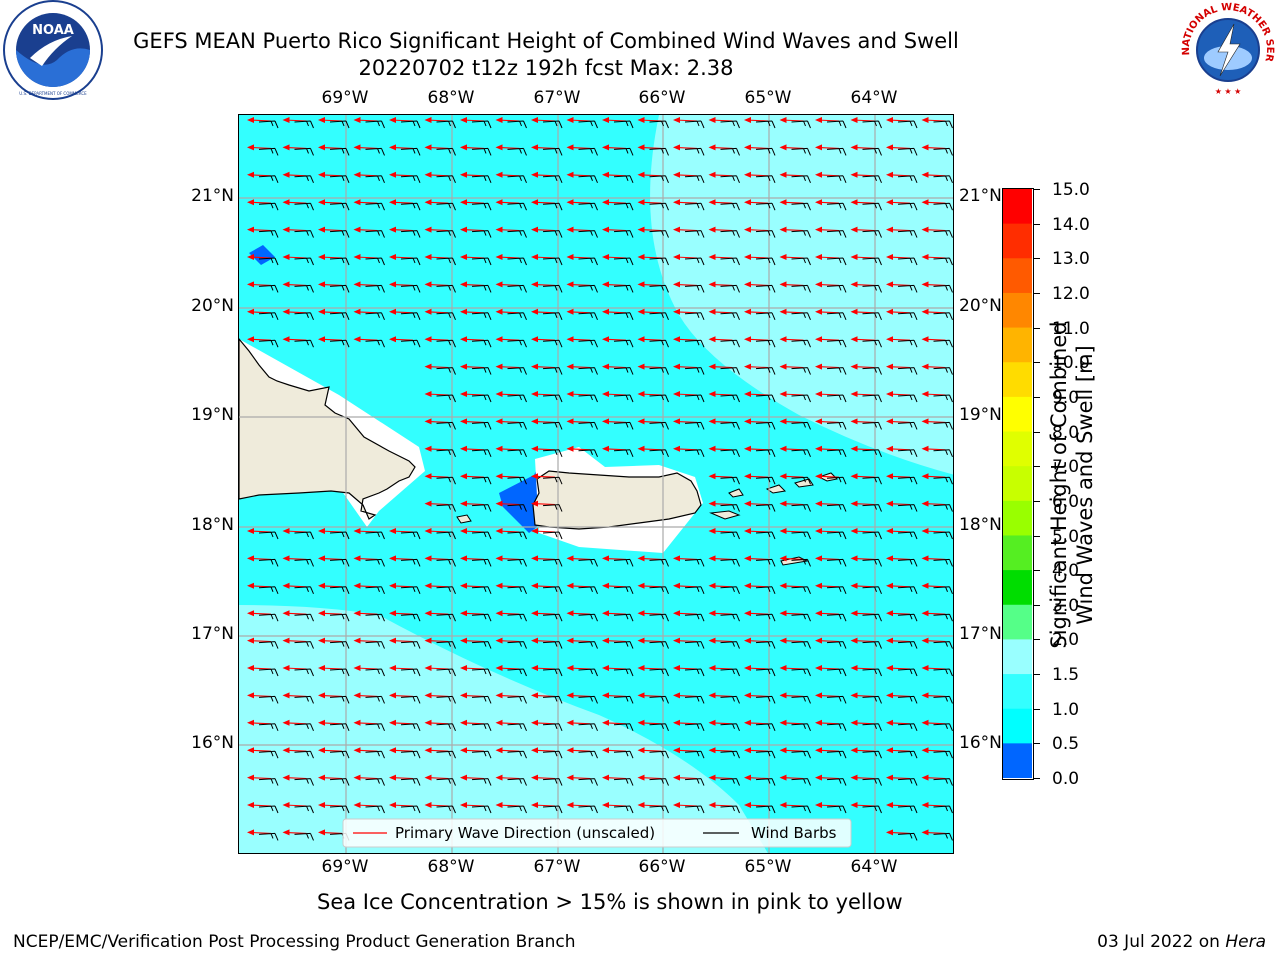 The height and width of the screenshot is (960, 1280). What do you see at coordinates (980, 415) in the screenshot?
I see `lat-label-right: 19°N` at bounding box center [980, 415].